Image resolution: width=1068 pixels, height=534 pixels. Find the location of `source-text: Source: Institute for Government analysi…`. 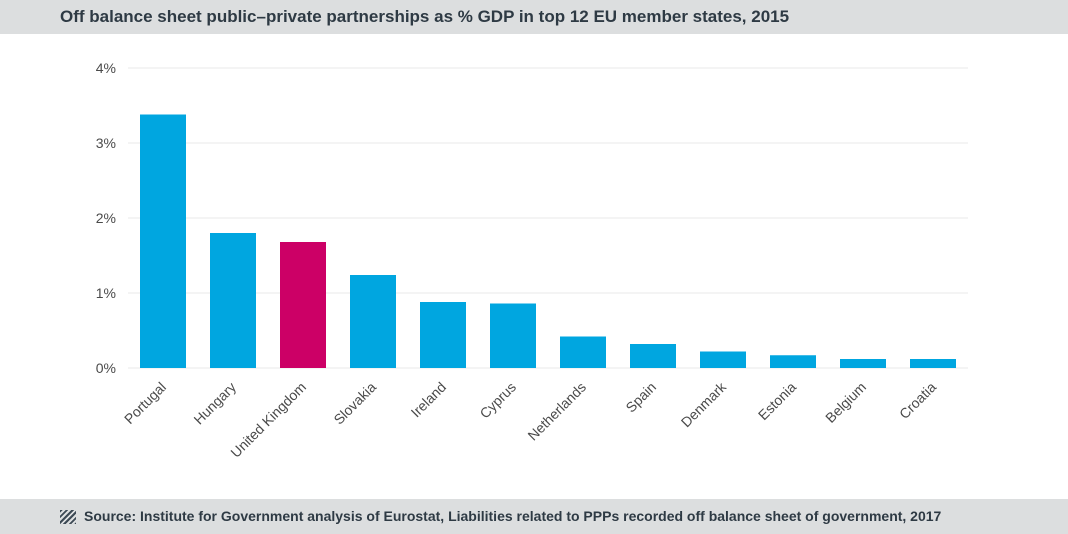

source-text: Source: Institute for Government analysi… is located at coordinates (513, 516).